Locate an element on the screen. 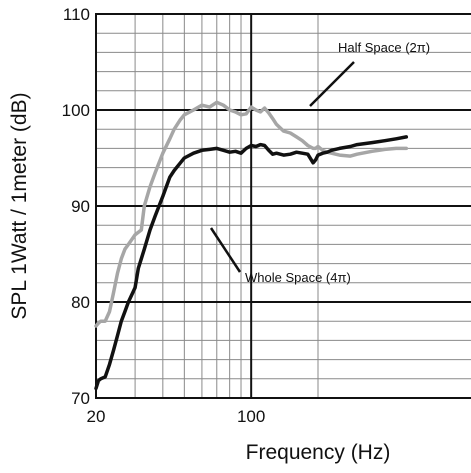 This screenshot has width=471, height=473. y-tick-label: 80 is located at coordinates (80, 302).